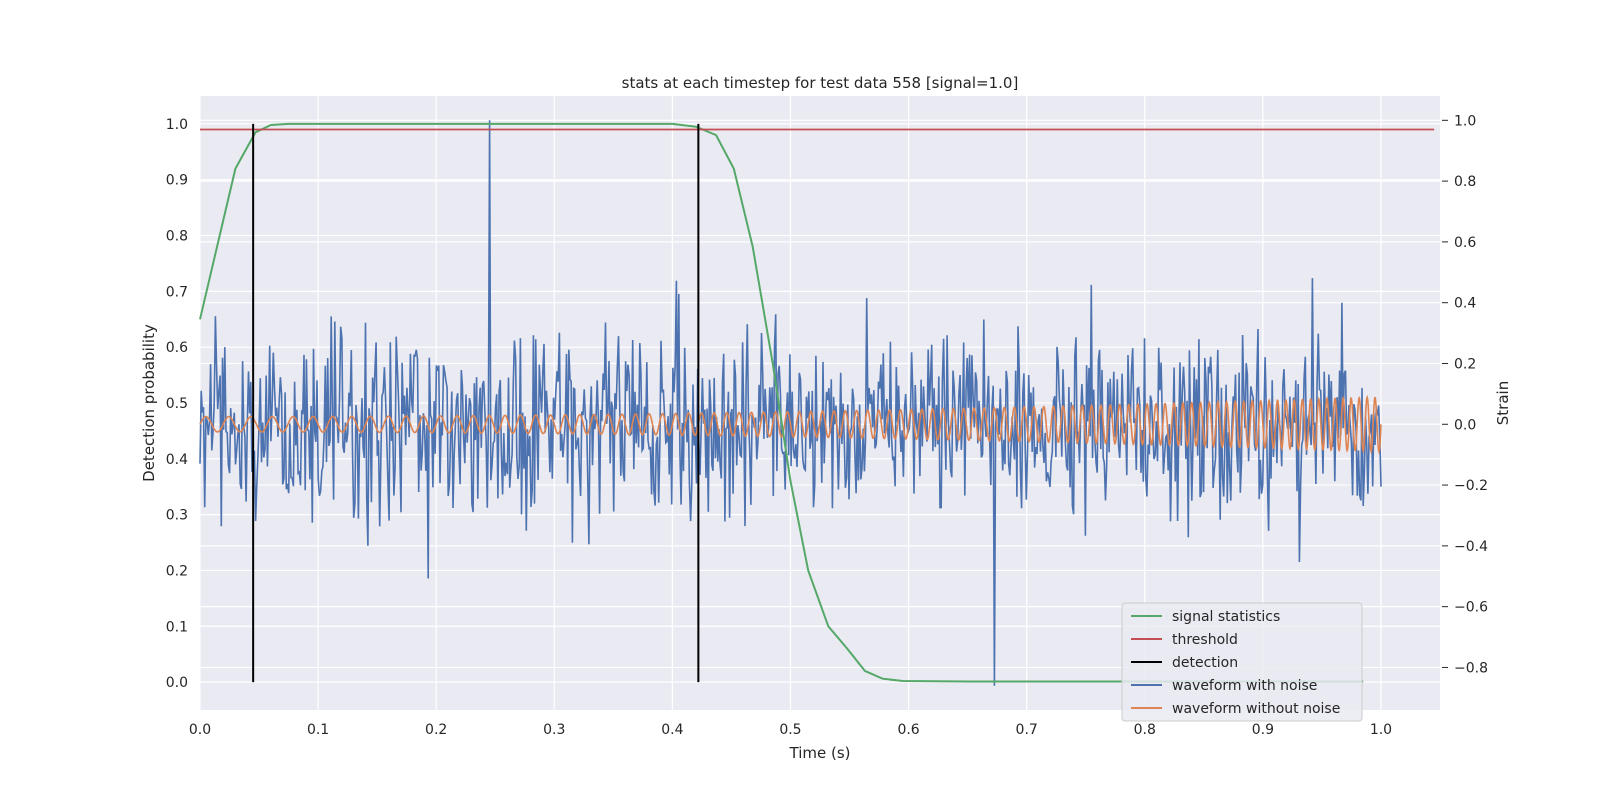 The image size is (1600, 800). Describe the element at coordinates (177, 237) in the screenshot. I see `y-tick-label: 0.8` at that location.